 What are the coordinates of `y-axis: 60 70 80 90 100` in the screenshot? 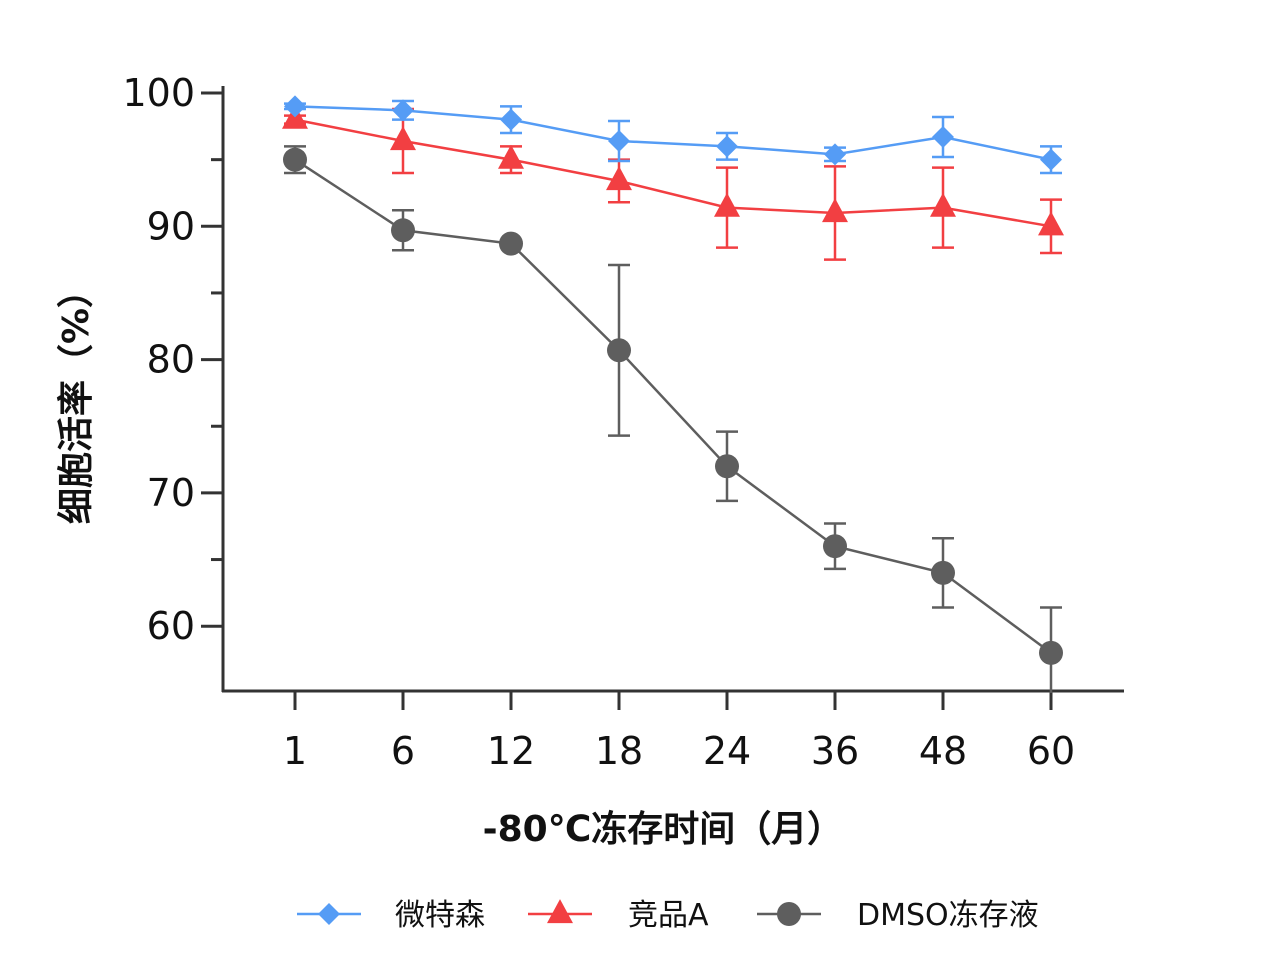 It's located at (173, 381).